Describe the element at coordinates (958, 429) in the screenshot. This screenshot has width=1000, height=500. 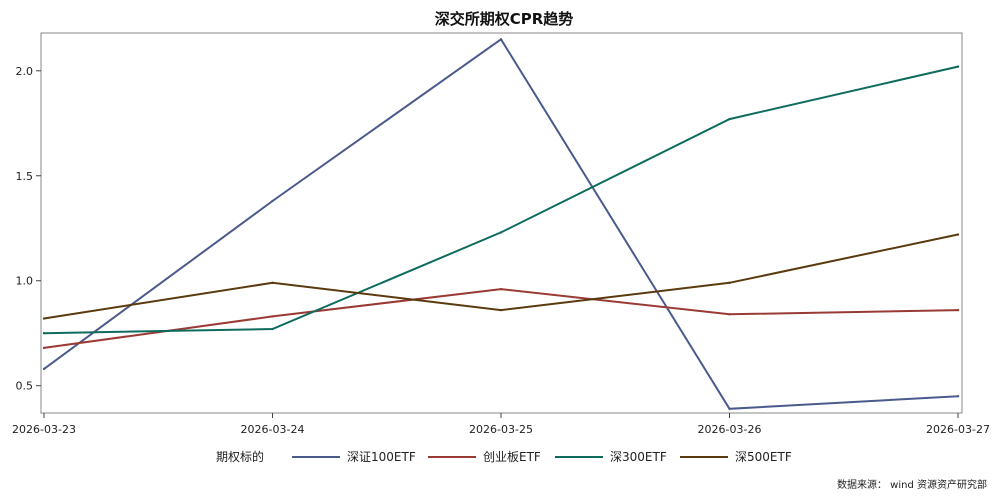
I see `x-tick-label: 2026-03-27` at that location.